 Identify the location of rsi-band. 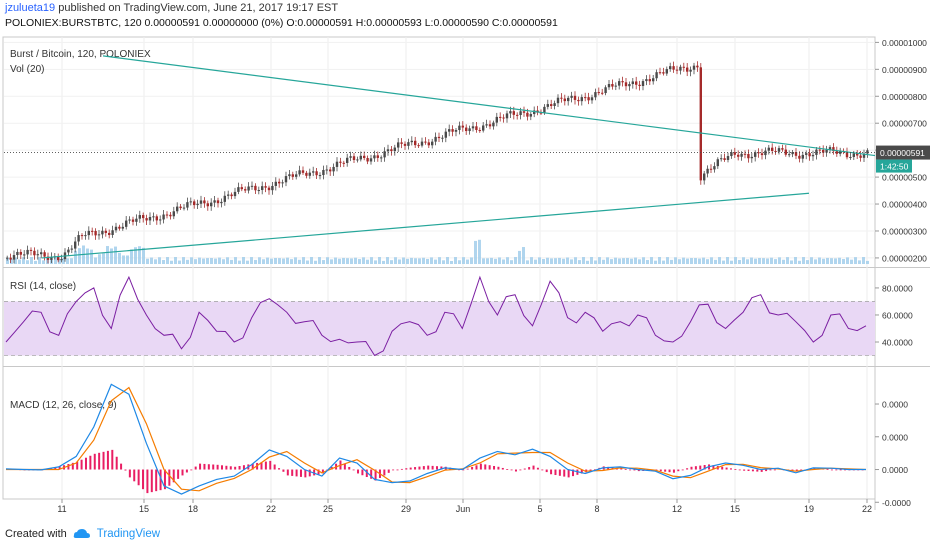
(439, 328).